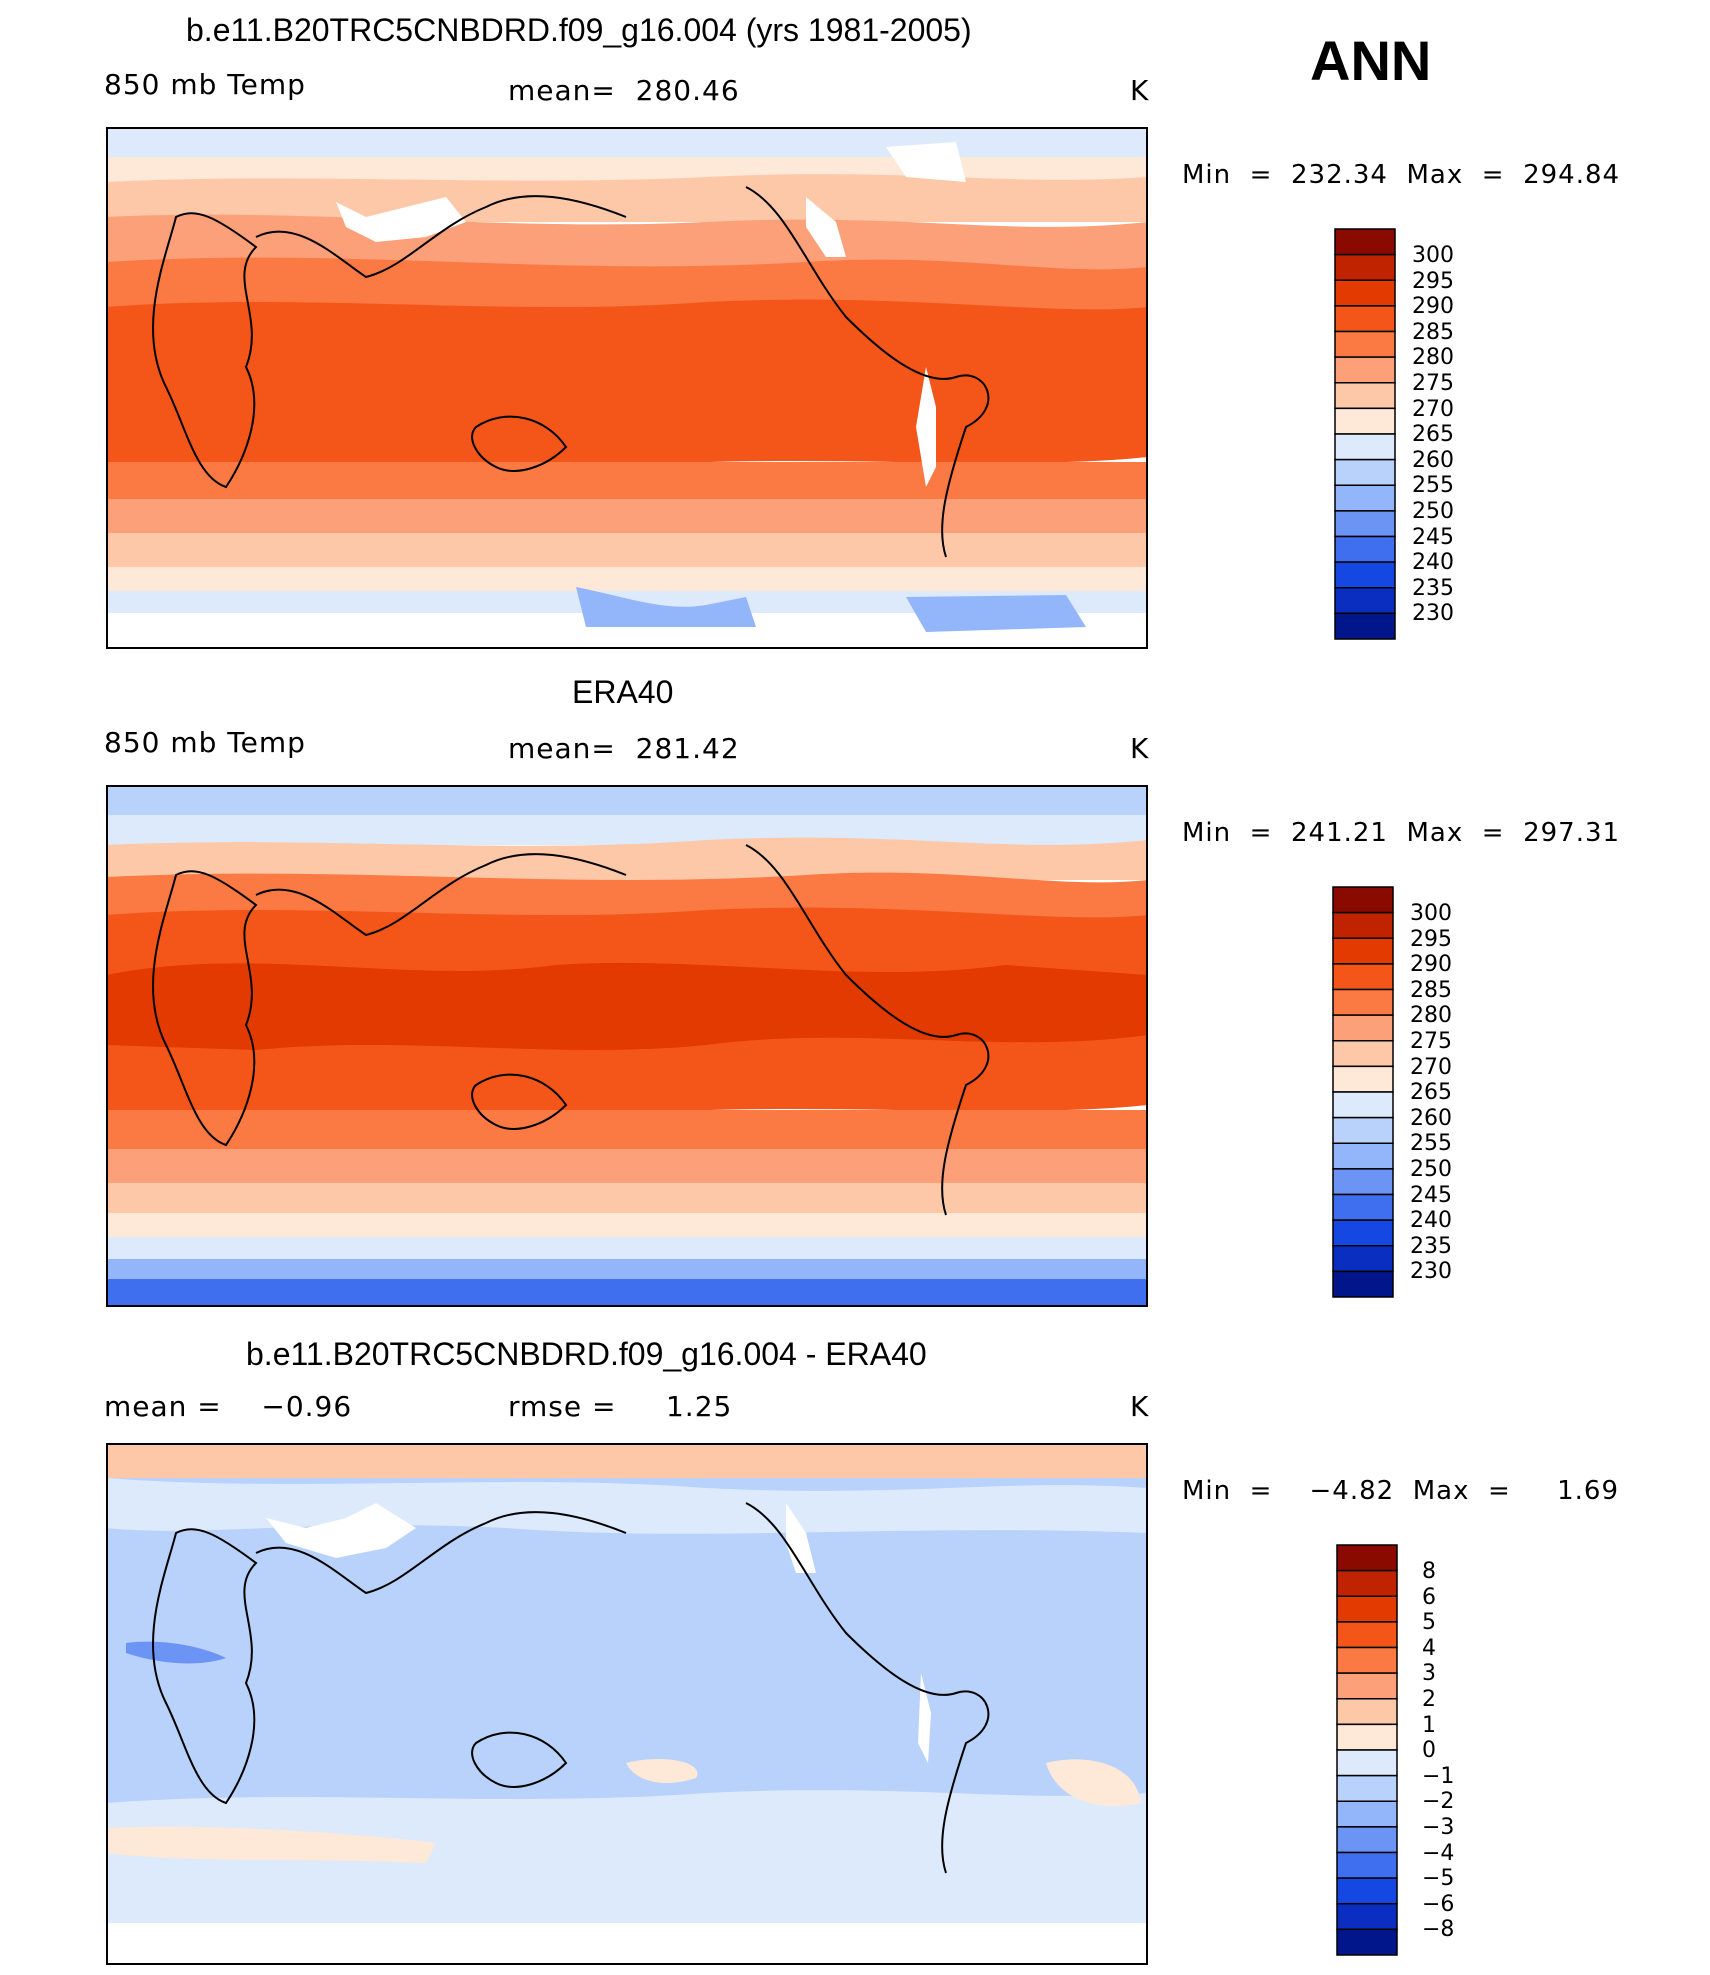  I want to click on p3-cold-spot-africa, so click(176, 1652).